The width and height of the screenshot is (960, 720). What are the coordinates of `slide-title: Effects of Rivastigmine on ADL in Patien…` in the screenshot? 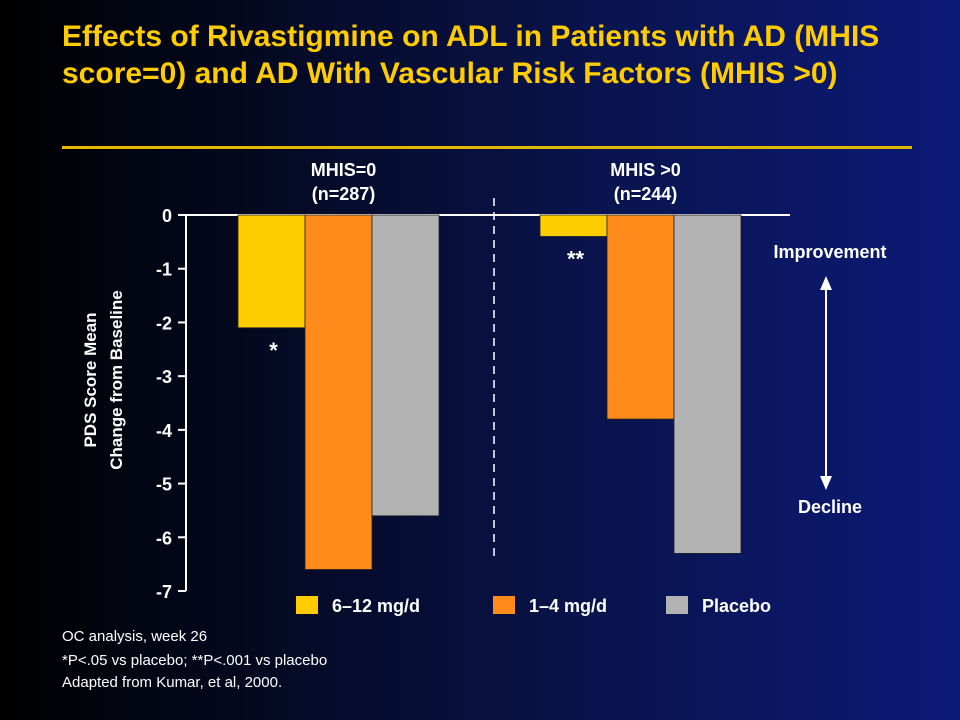 It's located at (471, 55).